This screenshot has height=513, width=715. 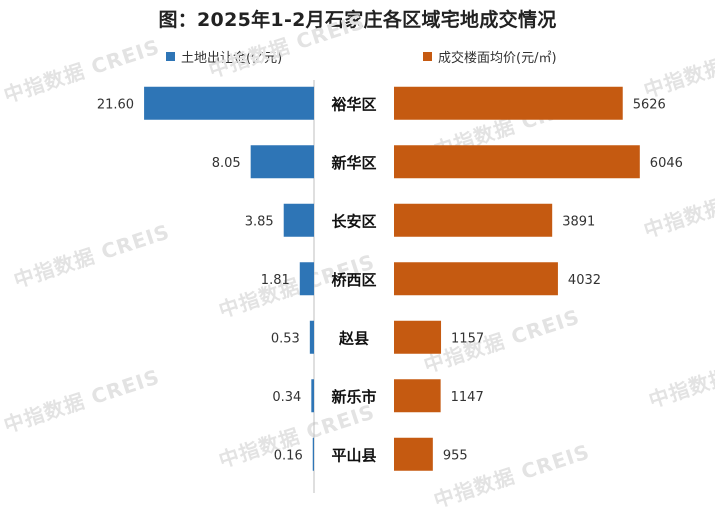 What do you see at coordinates (285, 338) in the screenshot?
I see `data-label-land-revenue: 0.53` at bounding box center [285, 338].